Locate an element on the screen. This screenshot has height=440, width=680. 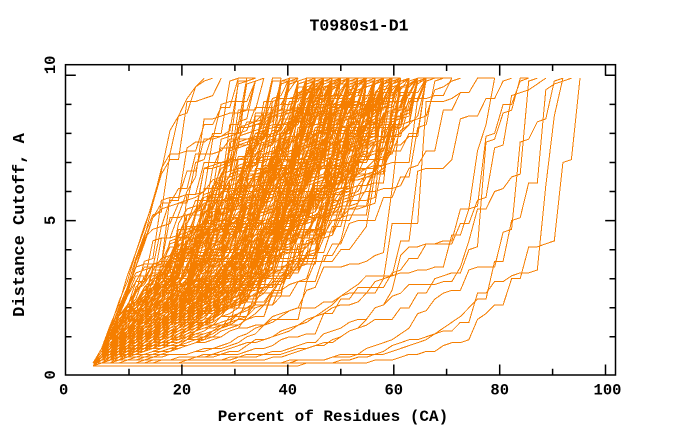
svg-text: Distance Cutoff, A is located at coordinates (20, 224).